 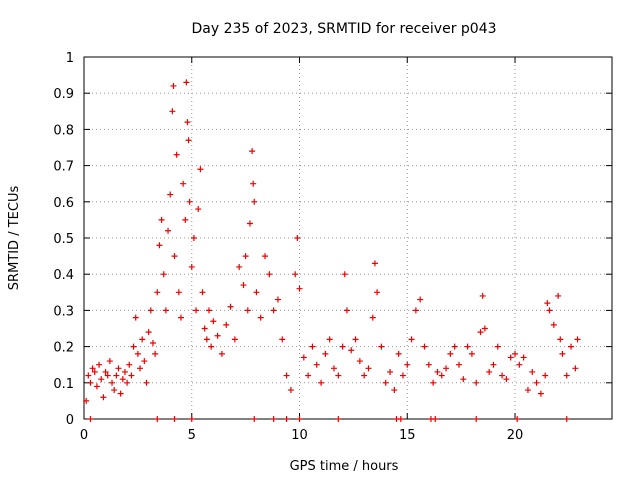 I want to click on y-tick-label: 0.3, so click(x=63, y=311).